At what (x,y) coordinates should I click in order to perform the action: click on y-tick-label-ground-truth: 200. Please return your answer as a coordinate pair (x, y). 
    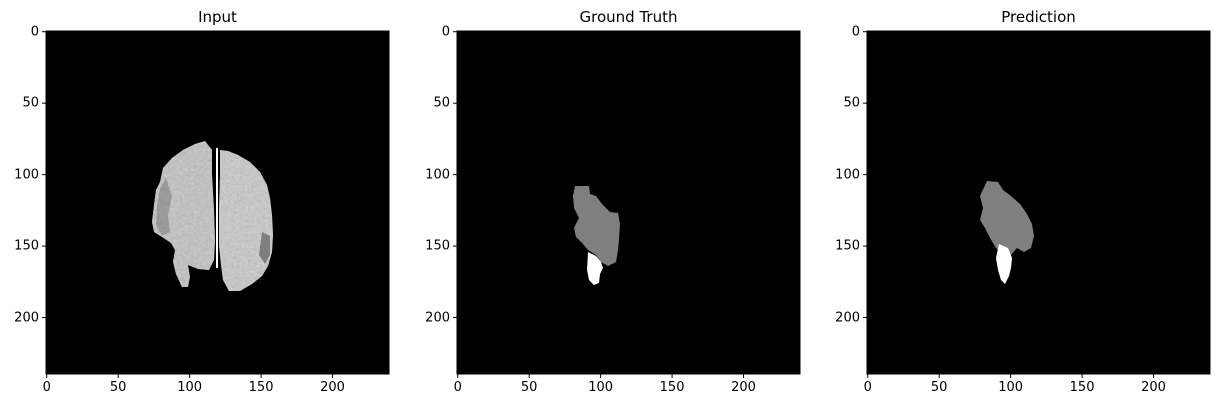
    Looking at the image, I should click on (437, 318).